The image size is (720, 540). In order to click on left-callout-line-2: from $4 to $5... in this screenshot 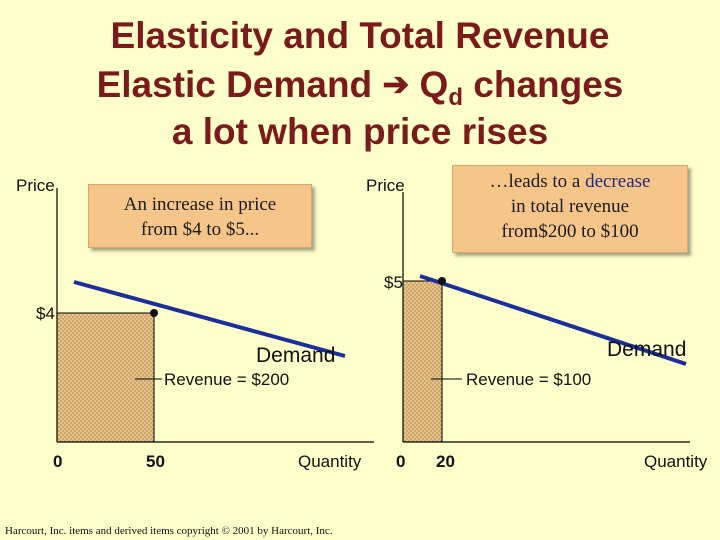, I will do `click(200, 229)`.